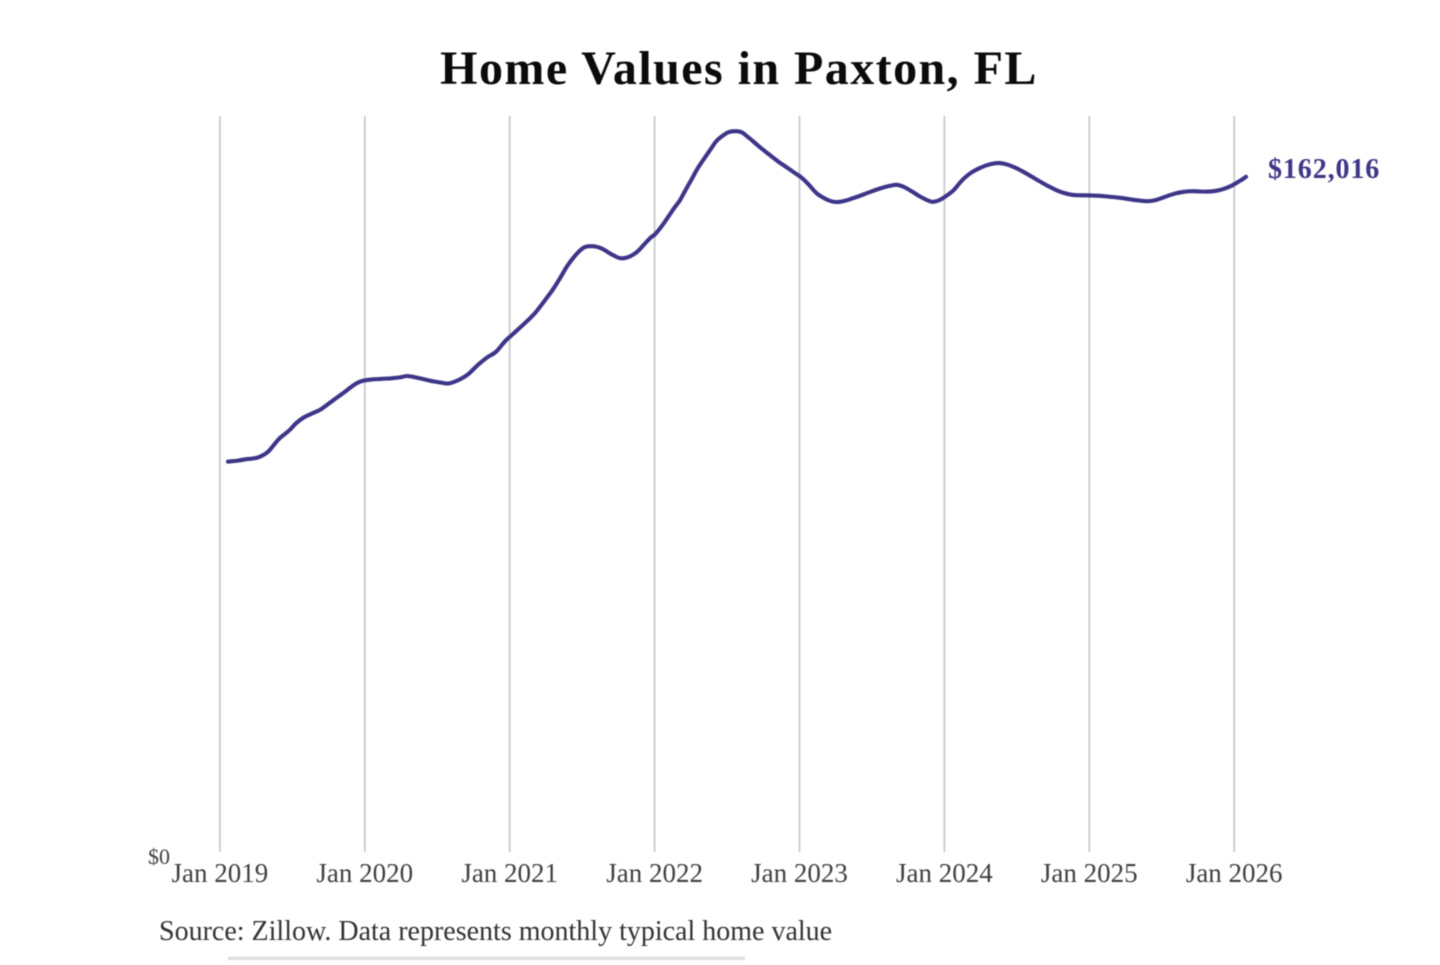 Image resolution: width=1440 pixels, height=965 pixels. I want to click on svg-text: Jan 2026, so click(1234, 873).